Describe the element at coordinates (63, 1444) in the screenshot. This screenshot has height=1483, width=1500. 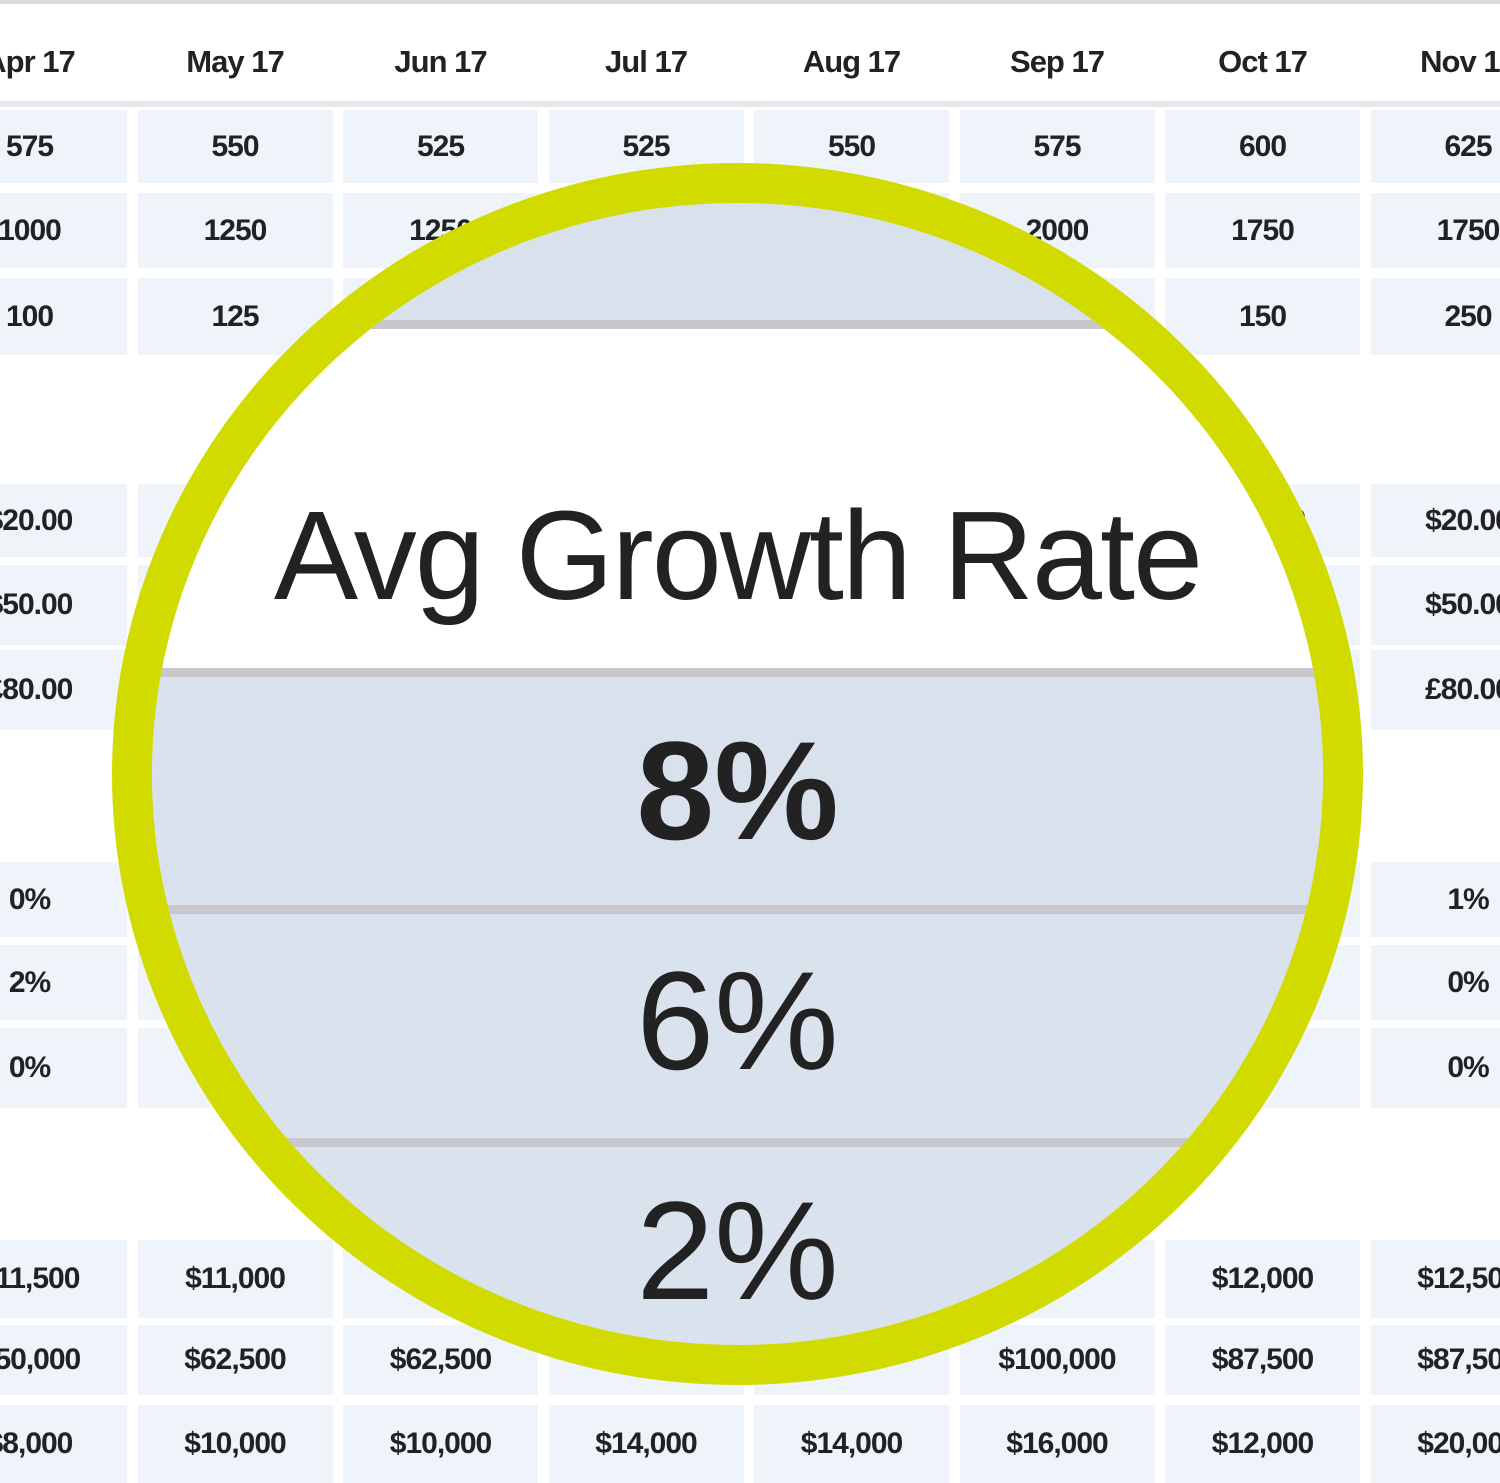
I see `table-cell: $8,000` at that location.